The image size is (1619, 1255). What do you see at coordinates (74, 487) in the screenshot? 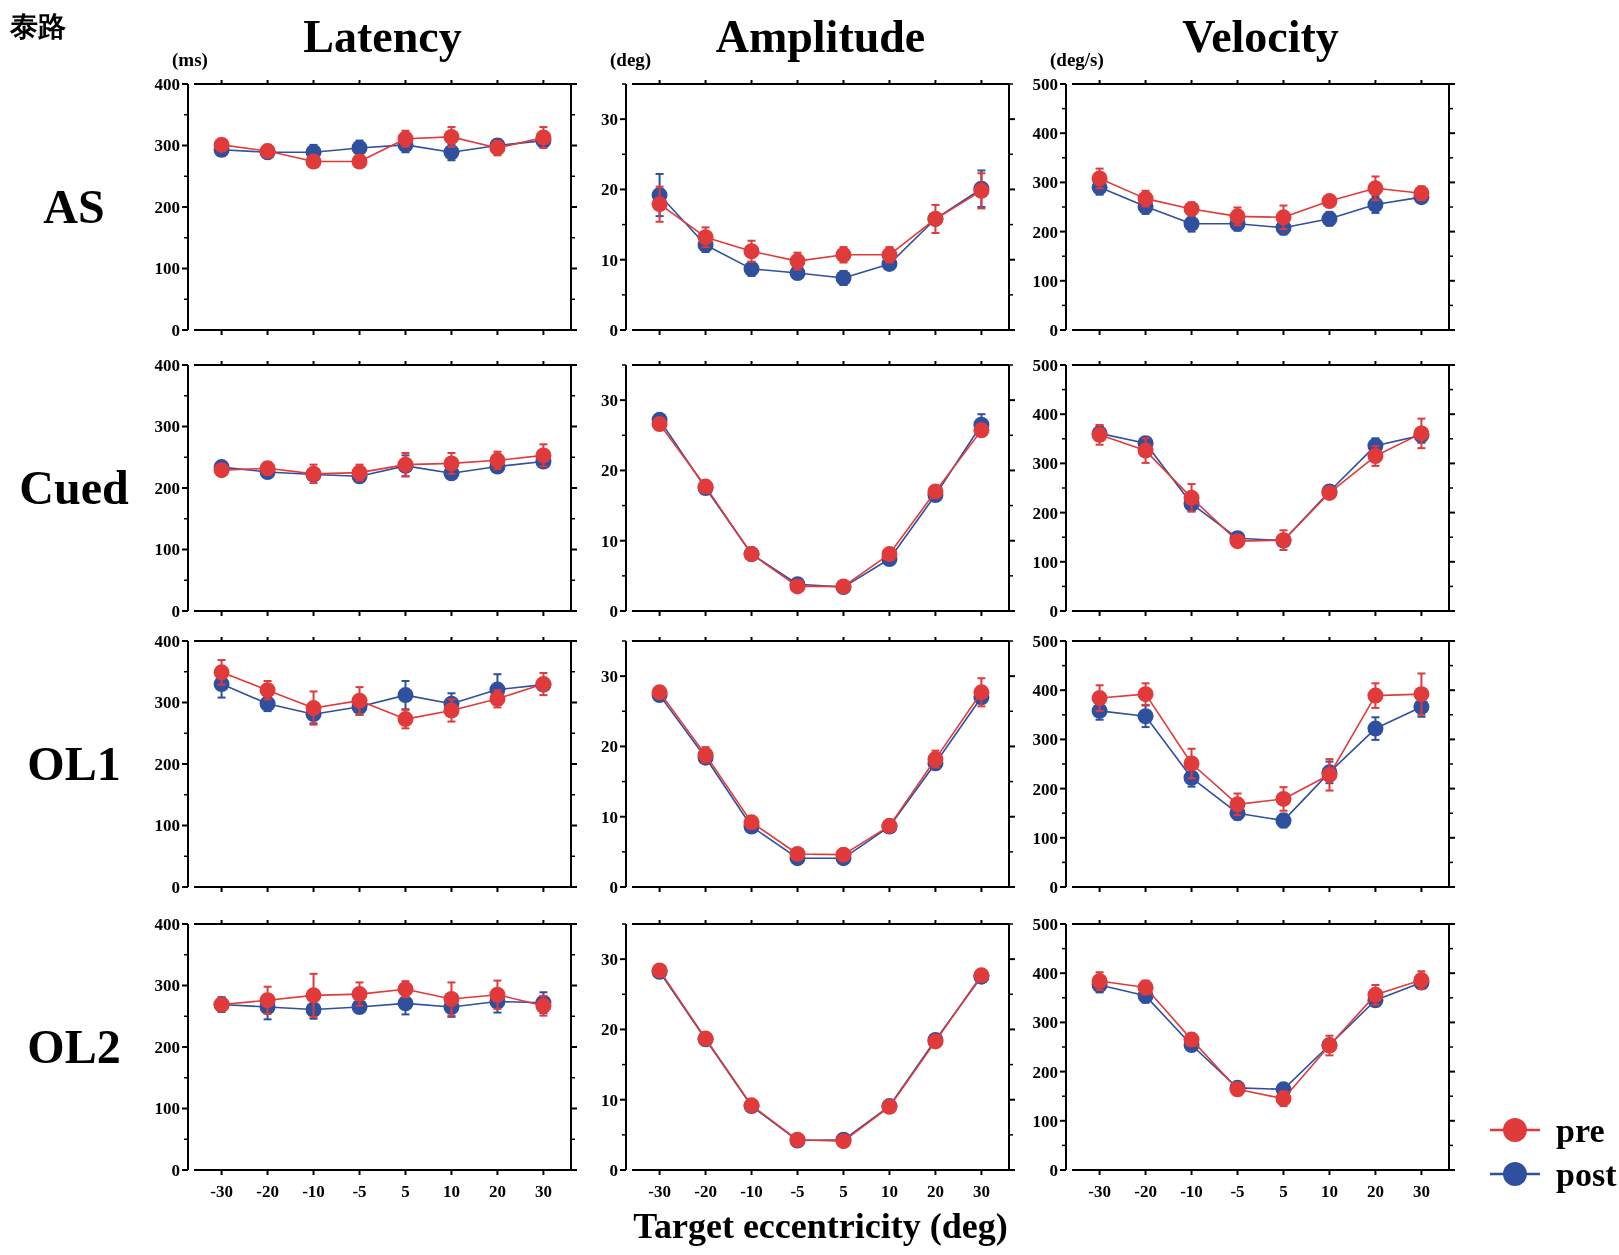
I see `text: Cued` at bounding box center [74, 487].